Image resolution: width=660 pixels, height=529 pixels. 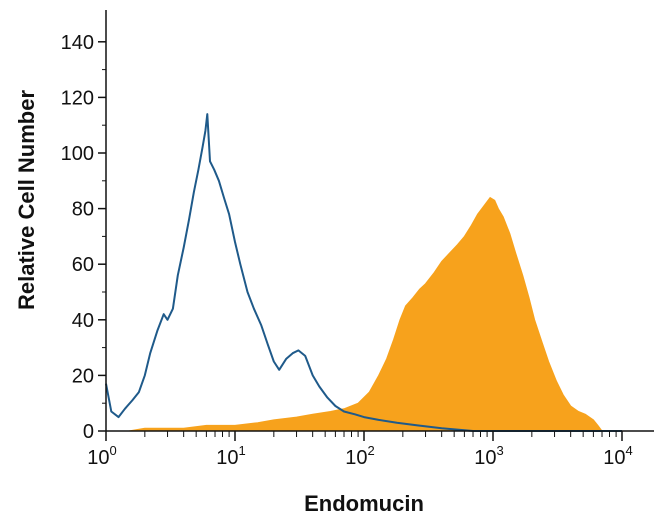 I want to click on x-tick-label: 10², so click(x=359, y=456).